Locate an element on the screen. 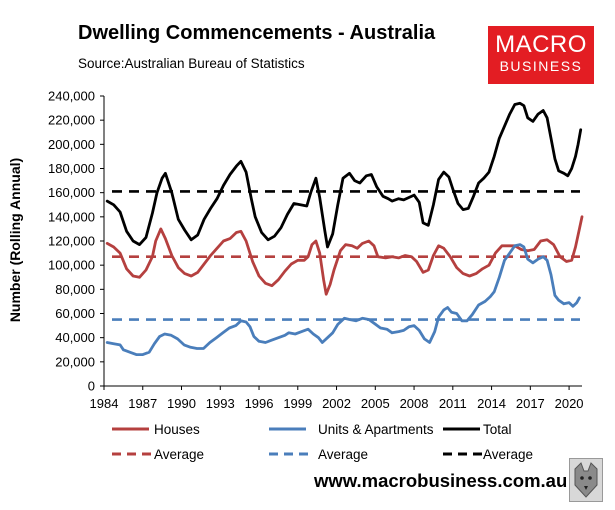 The width and height of the screenshot is (615, 510). logo-line-2: BUSINESS is located at coordinates (541, 66).